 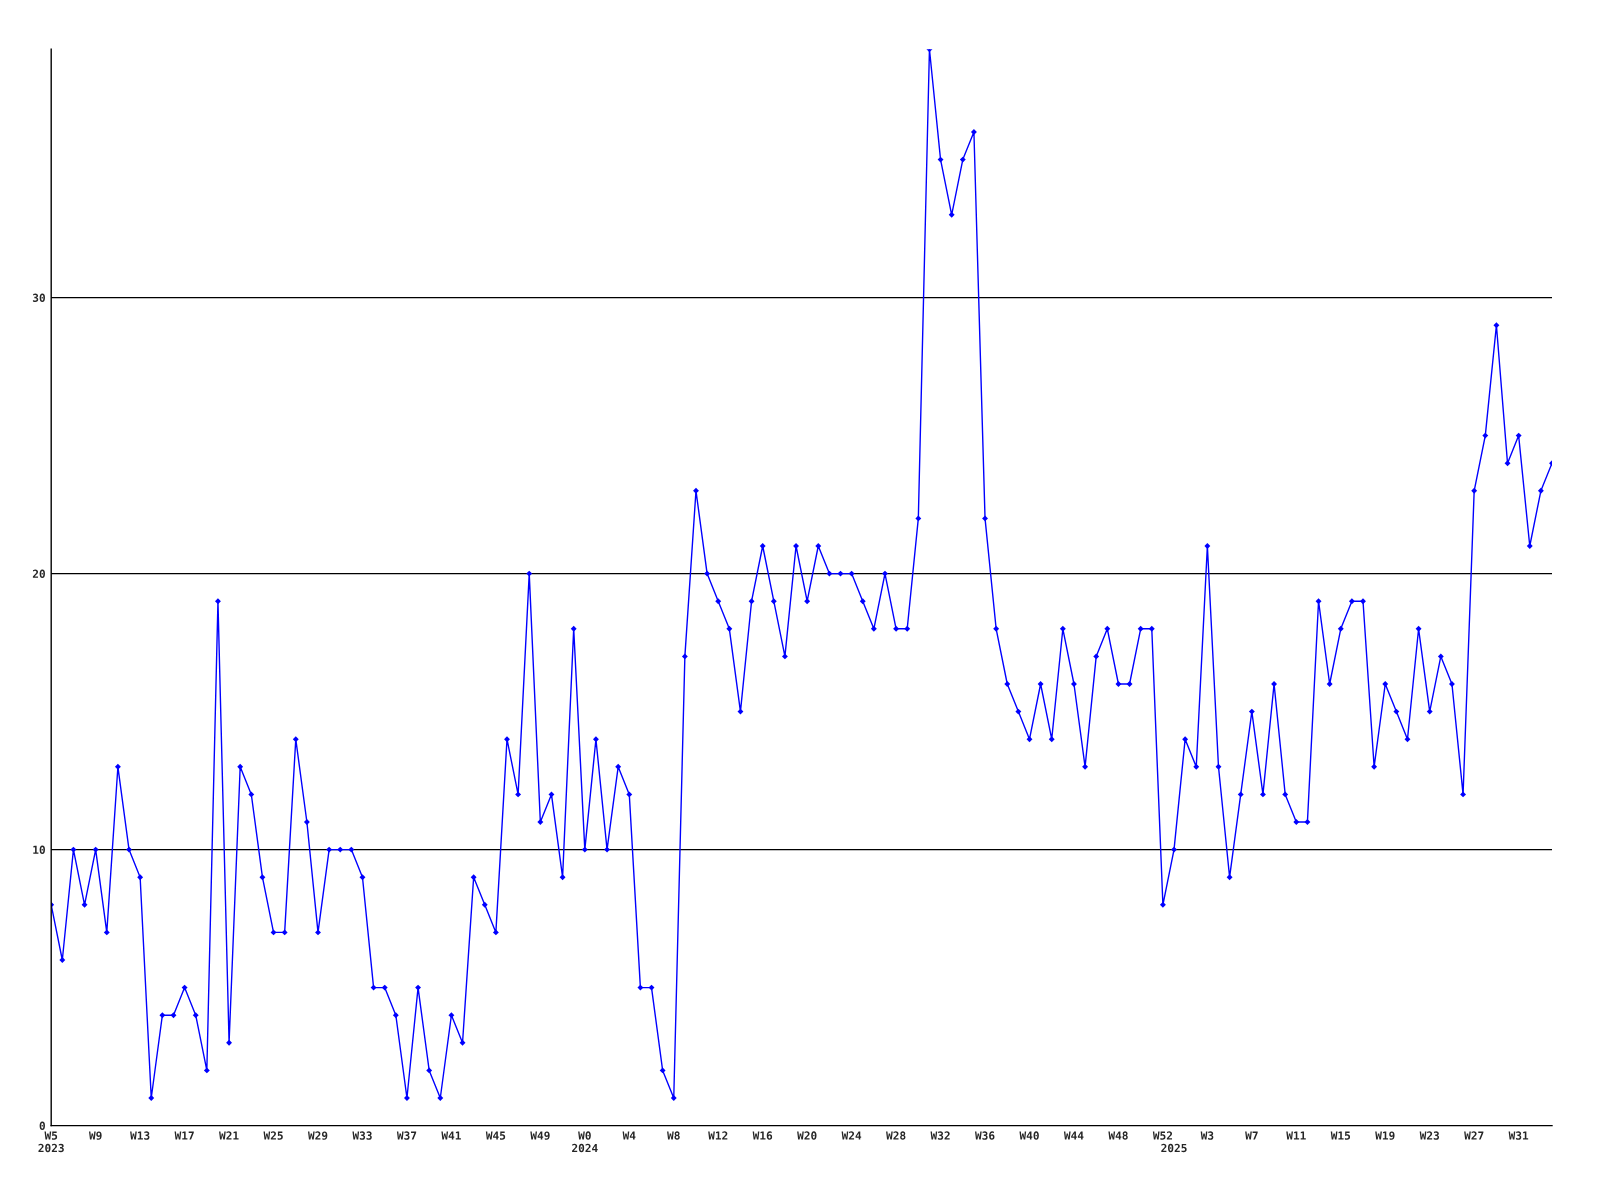 I want to click on y-tick-label: 0, so click(x=42, y=1125).